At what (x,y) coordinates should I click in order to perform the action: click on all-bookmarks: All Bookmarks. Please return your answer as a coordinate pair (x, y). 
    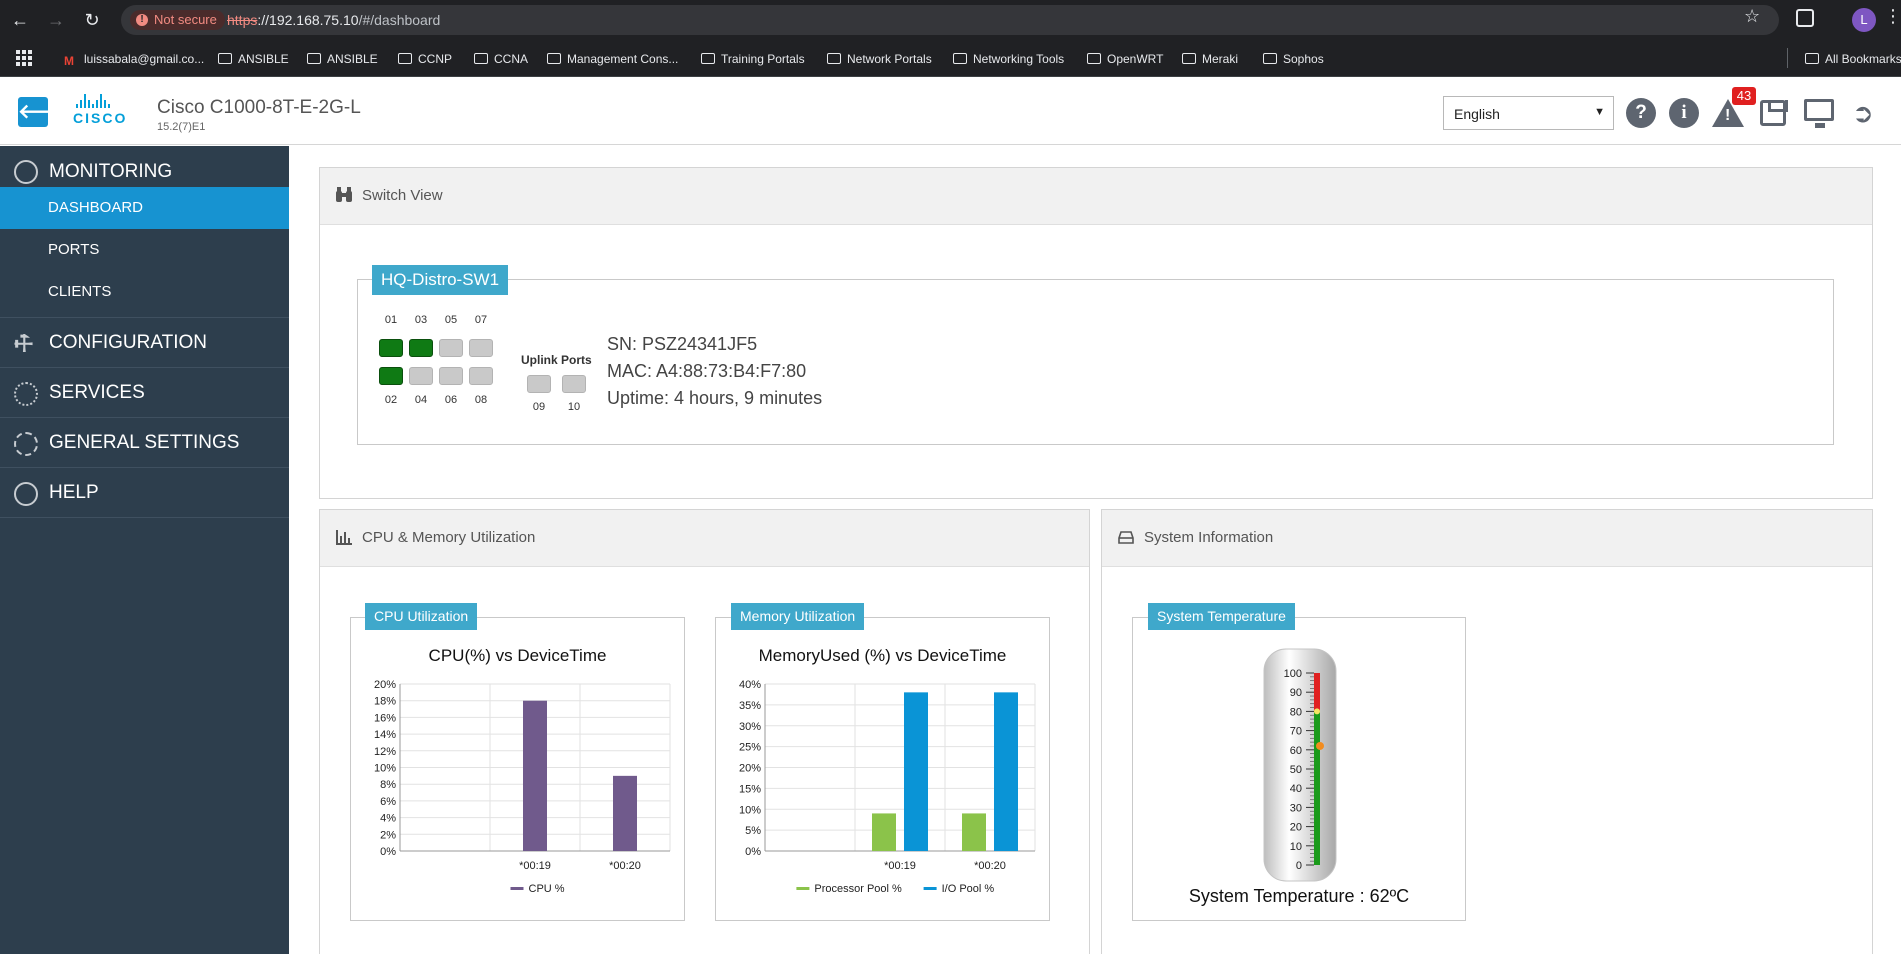
    Looking at the image, I should click on (1853, 59).